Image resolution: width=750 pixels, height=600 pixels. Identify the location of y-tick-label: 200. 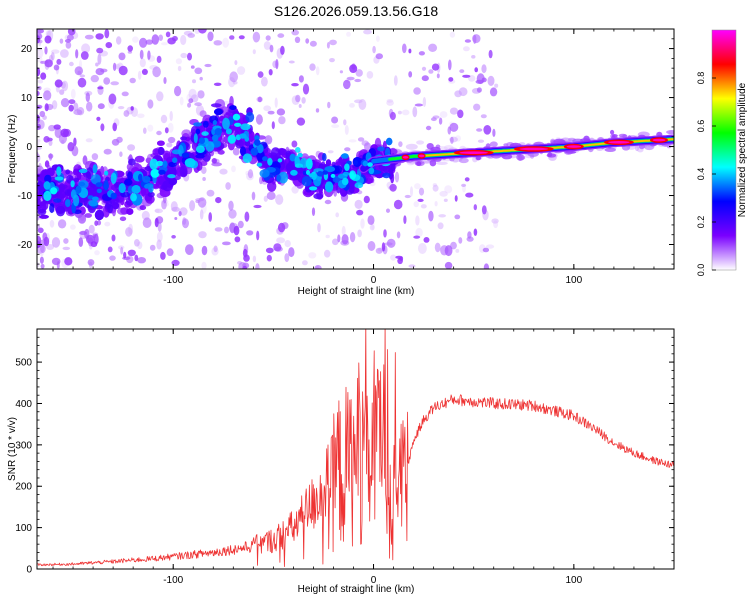
(23, 487).